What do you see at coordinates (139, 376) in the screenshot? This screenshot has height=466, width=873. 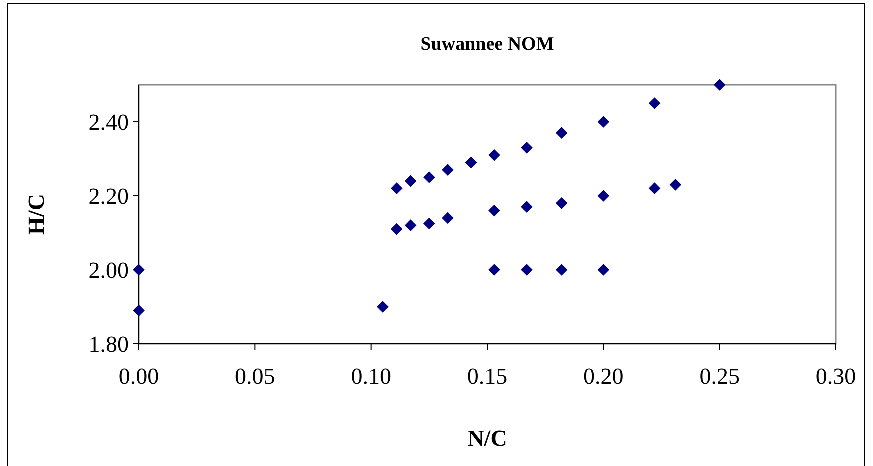 I see `x-tick-label: 0.00` at bounding box center [139, 376].